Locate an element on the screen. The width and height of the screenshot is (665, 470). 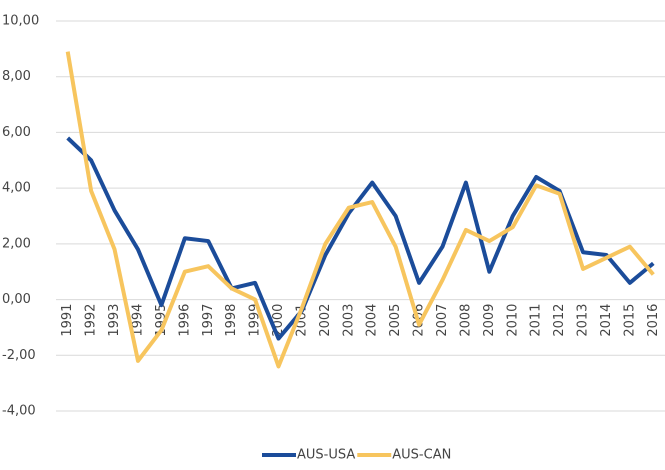
x-tick-label: 2016 is located at coordinates (653, 320).